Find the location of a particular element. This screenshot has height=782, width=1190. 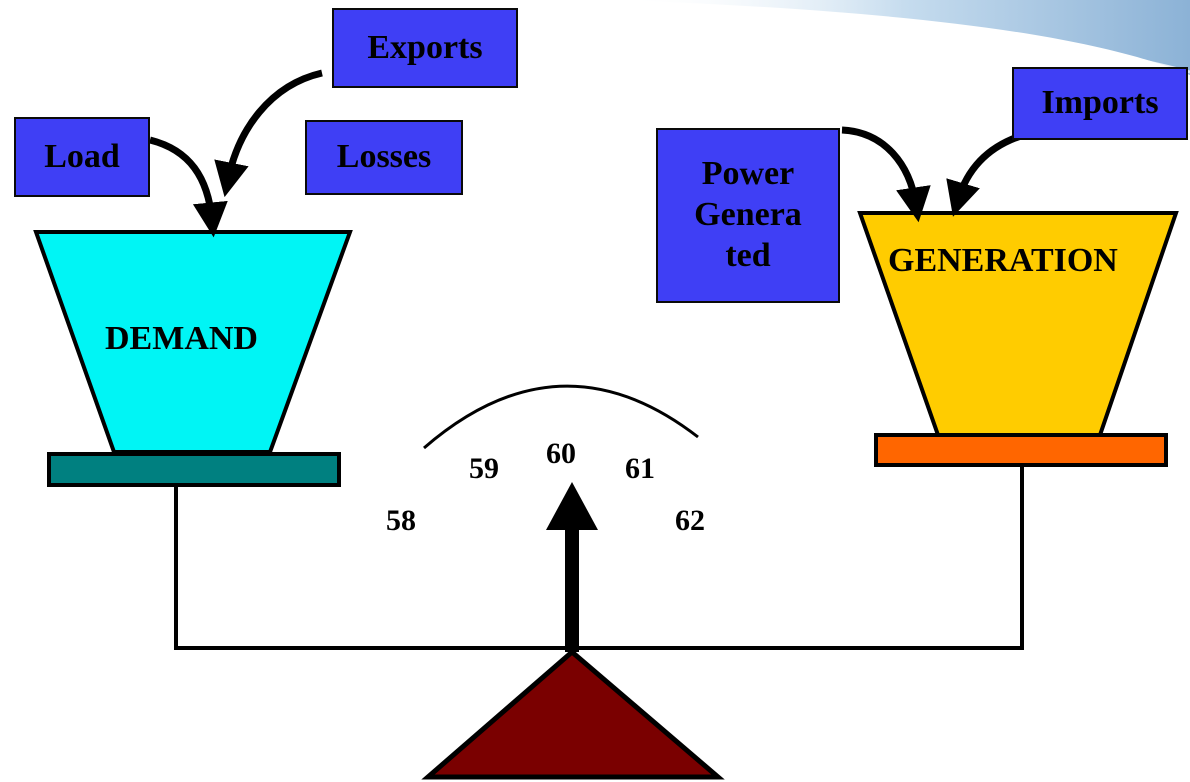

demand-plate is located at coordinates (194, 469).